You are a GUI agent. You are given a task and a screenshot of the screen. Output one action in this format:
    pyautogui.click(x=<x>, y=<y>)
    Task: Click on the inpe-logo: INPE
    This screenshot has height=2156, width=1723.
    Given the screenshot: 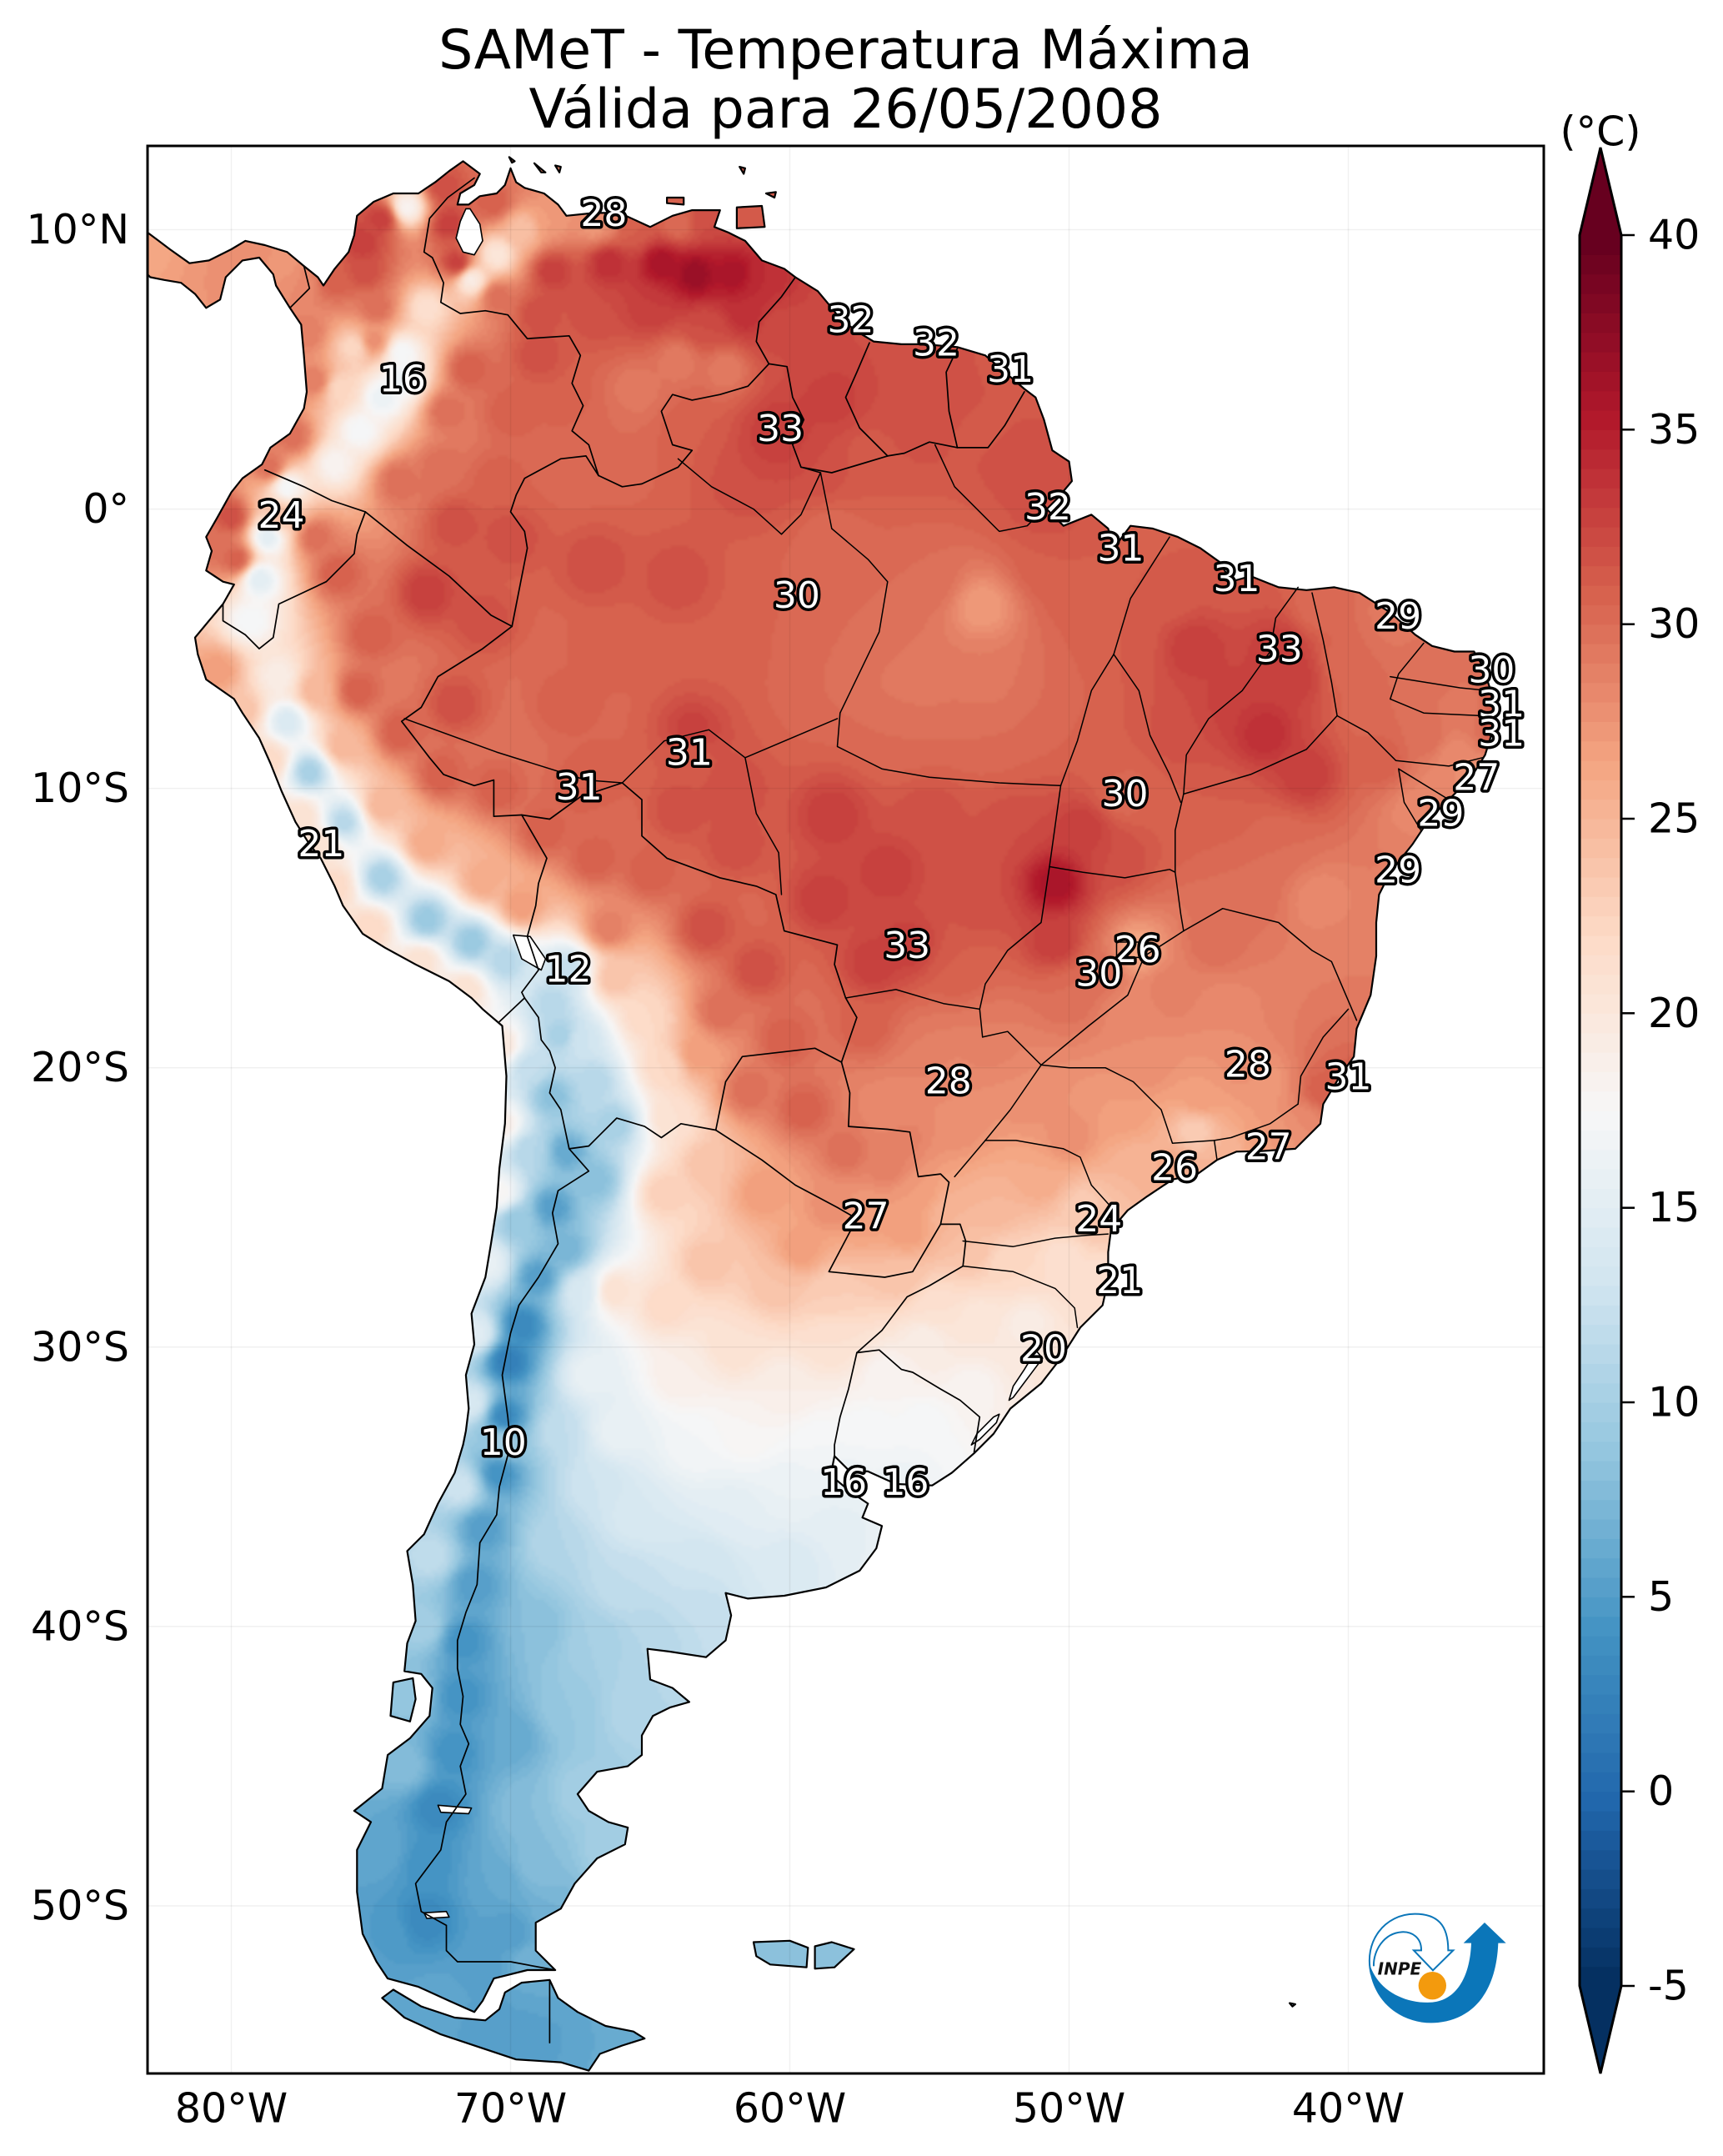 What is the action you would take?
    pyautogui.click(x=1437, y=1968)
    